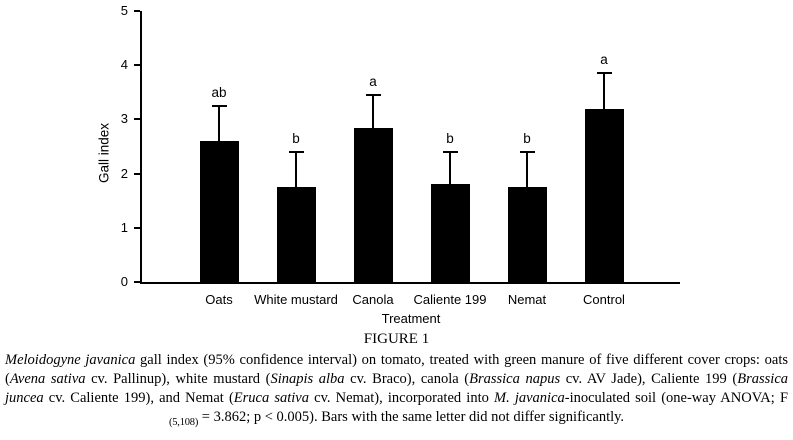 The height and width of the screenshot is (440, 793). I want to click on x-axis-tick-label: Nemat, so click(527, 299).